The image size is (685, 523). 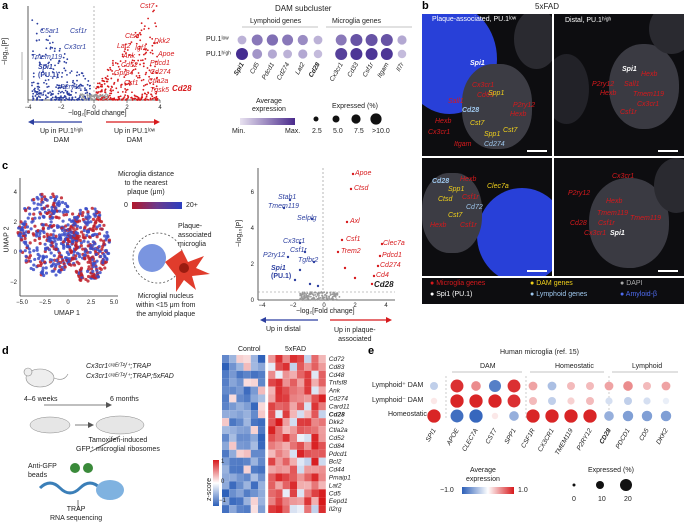 What do you see at coordinates (394, 243) in the screenshot?
I see `gene-label: Clec7a` at bounding box center [394, 243].